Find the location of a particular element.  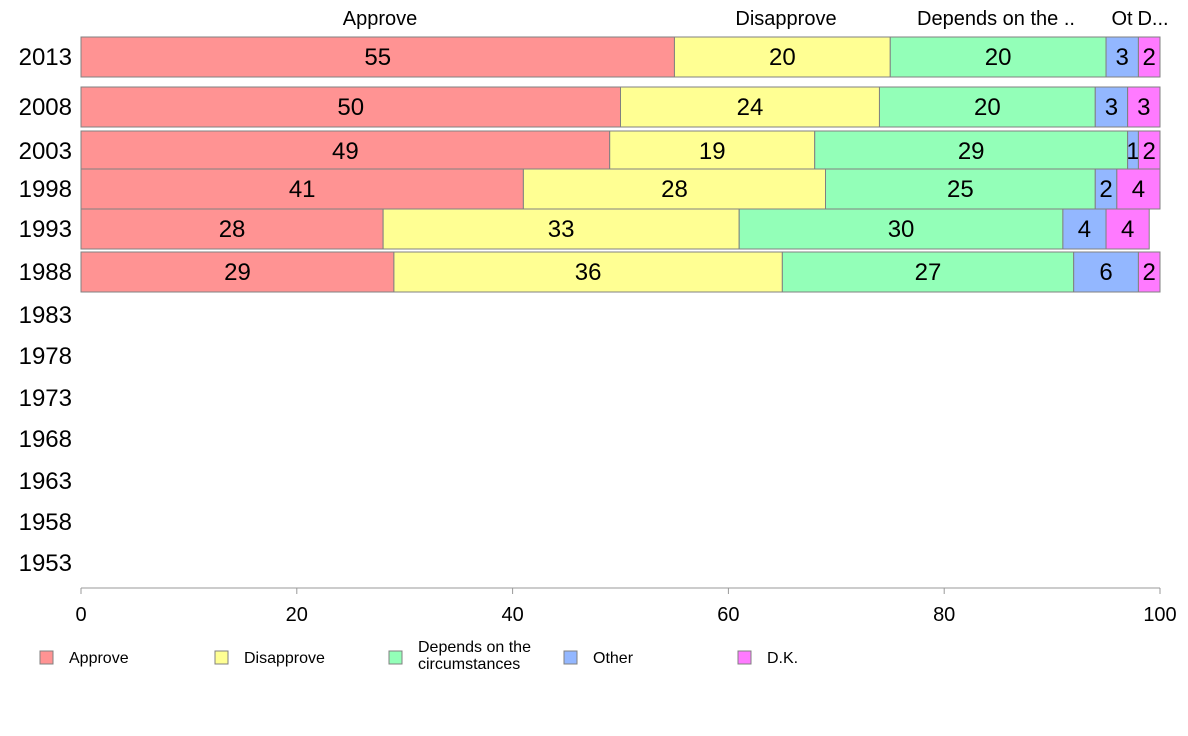

x-tick-label: 40 is located at coordinates (512, 615).